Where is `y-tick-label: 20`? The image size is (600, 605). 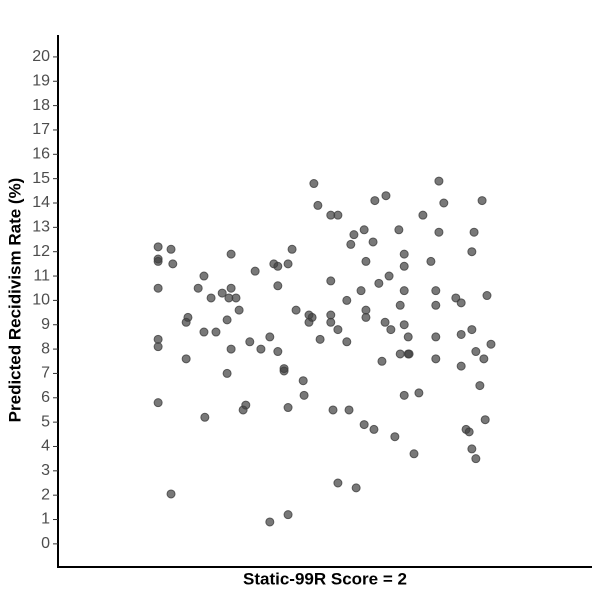 y-tick-label: 20 is located at coordinates (41, 56).